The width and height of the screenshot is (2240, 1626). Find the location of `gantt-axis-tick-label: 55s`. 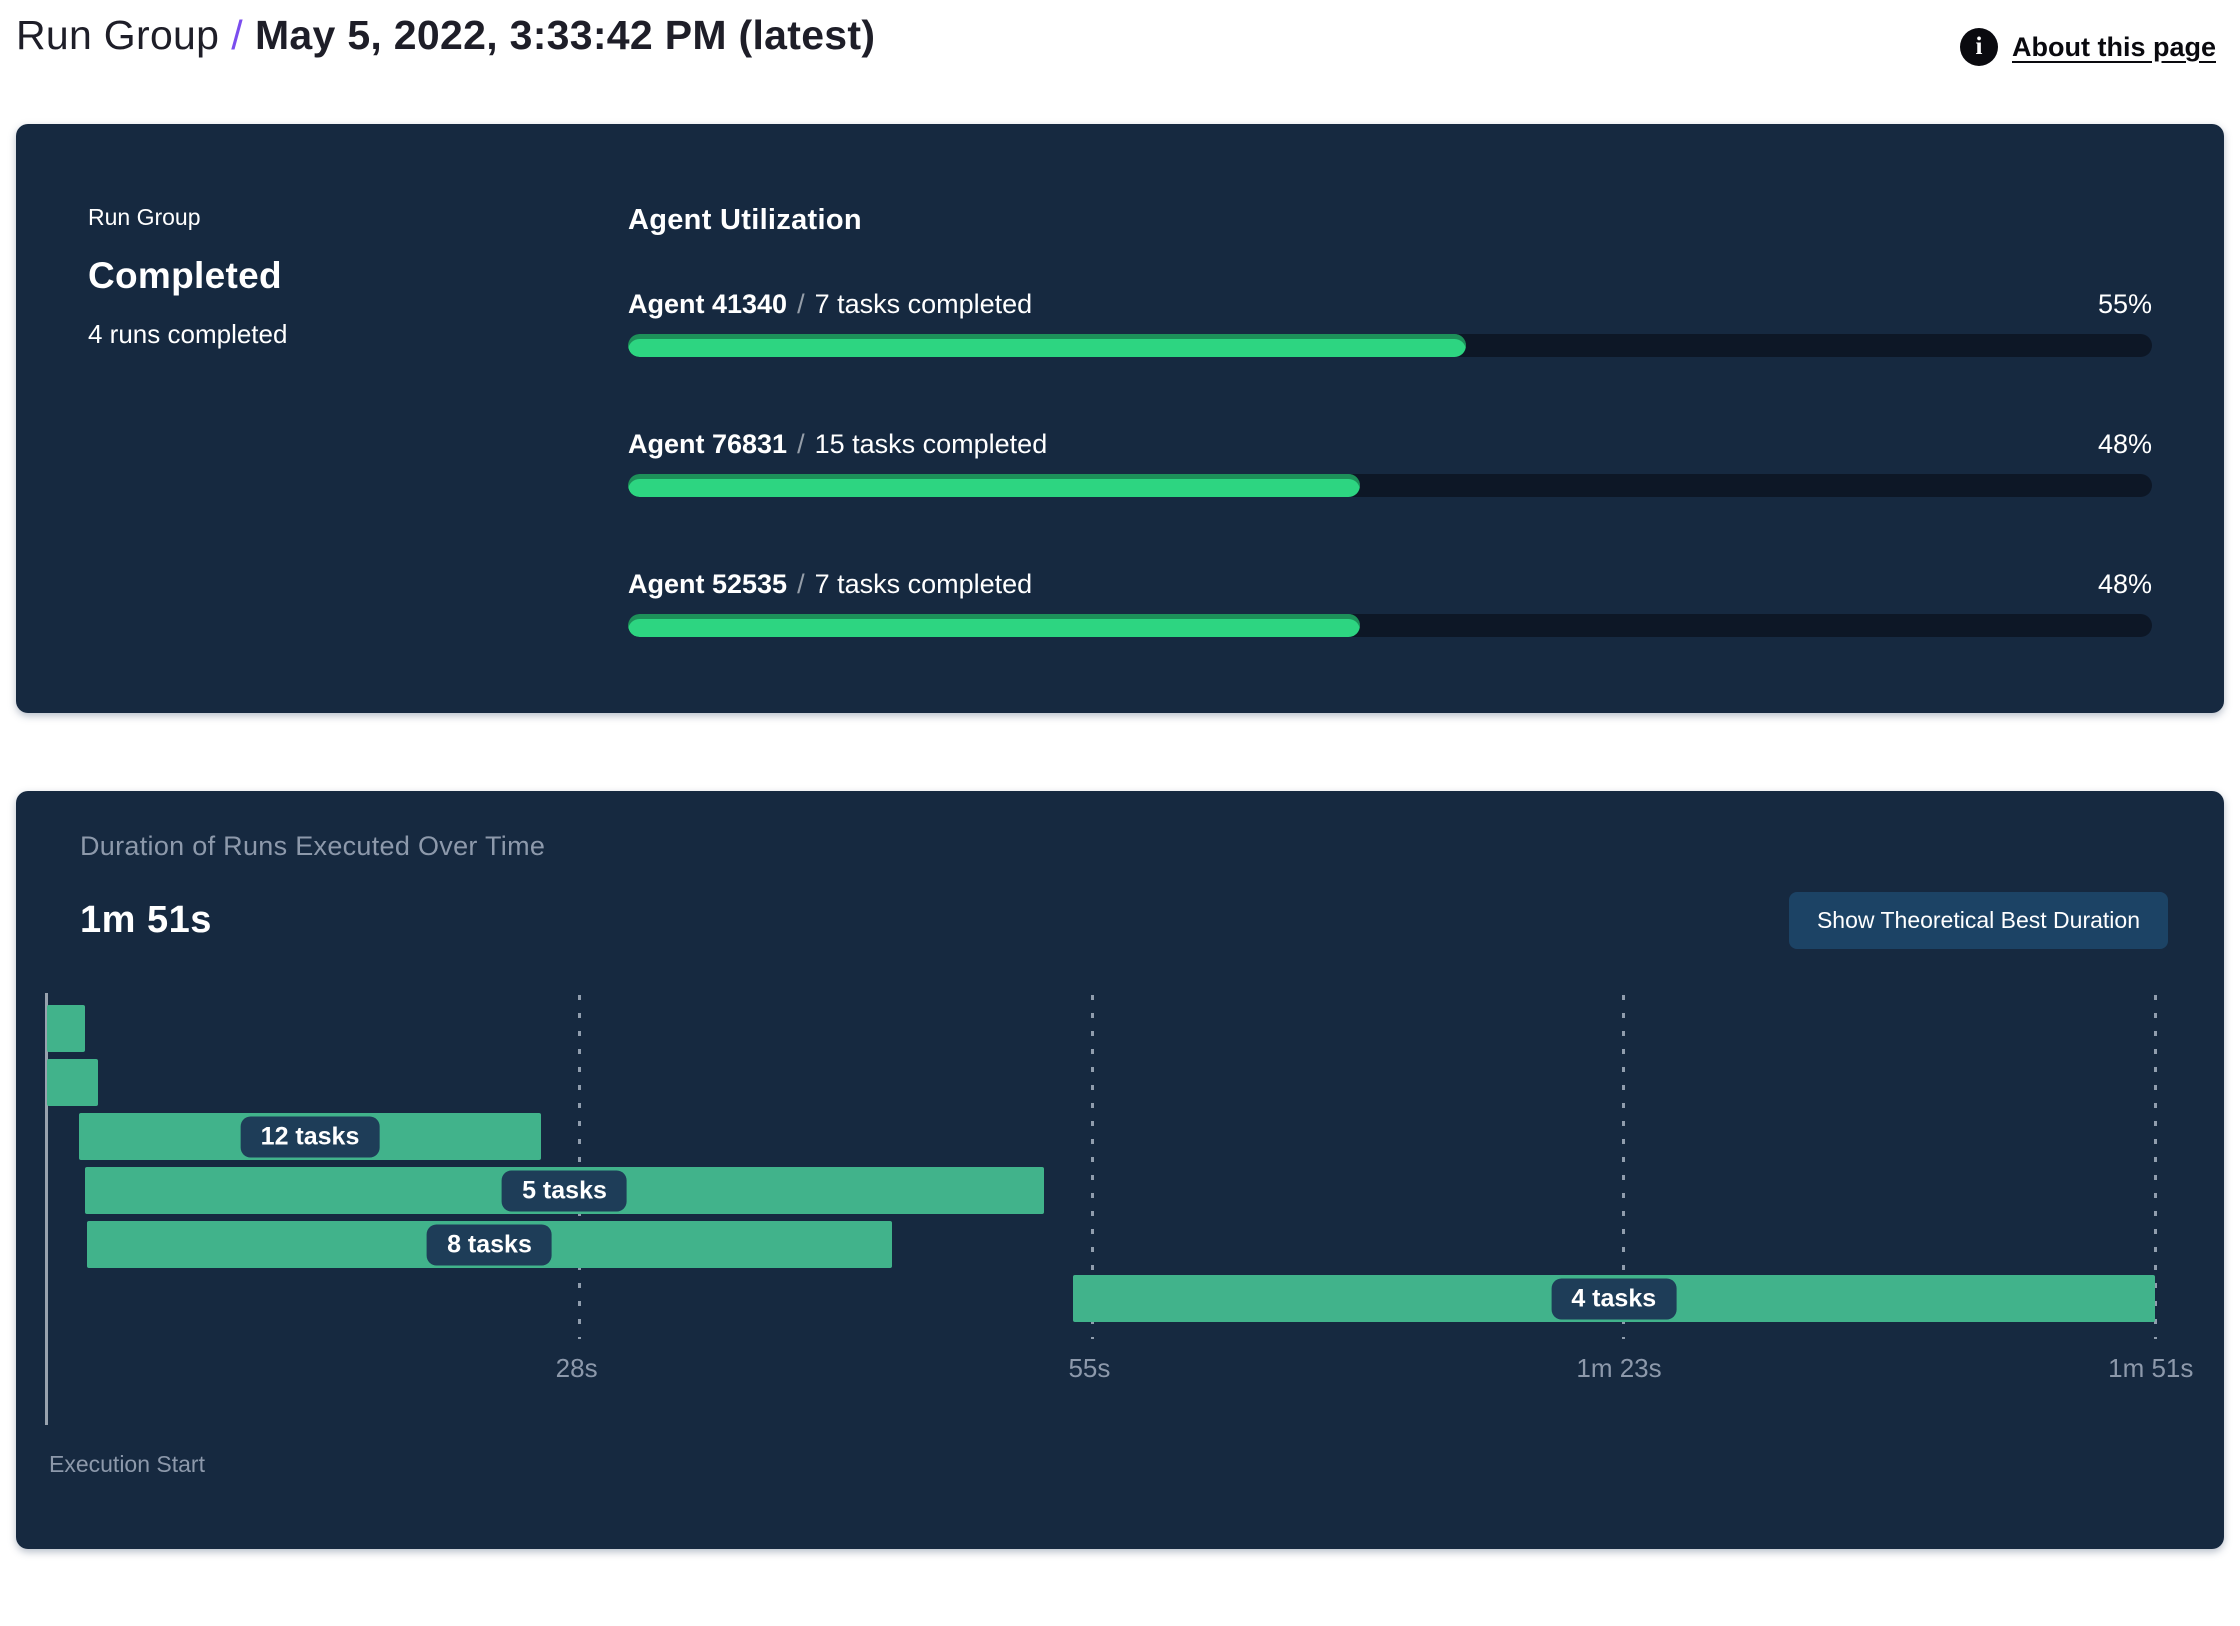

gantt-axis-tick-label: 55s is located at coordinates (1089, 1368).